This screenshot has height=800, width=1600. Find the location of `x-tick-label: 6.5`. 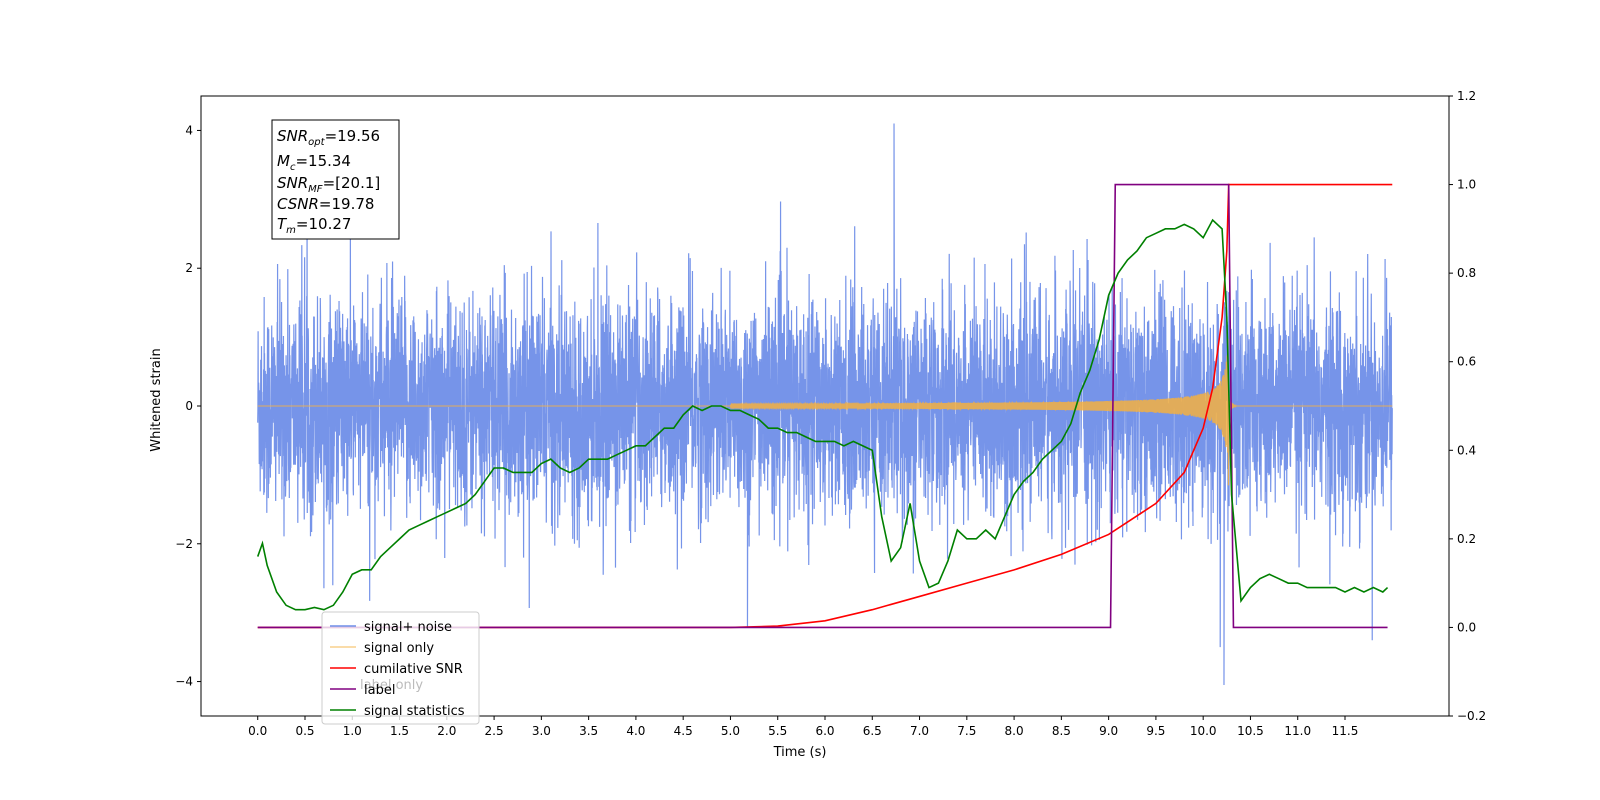

x-tick-label: 6.5 is located at coordinates (872, 731).